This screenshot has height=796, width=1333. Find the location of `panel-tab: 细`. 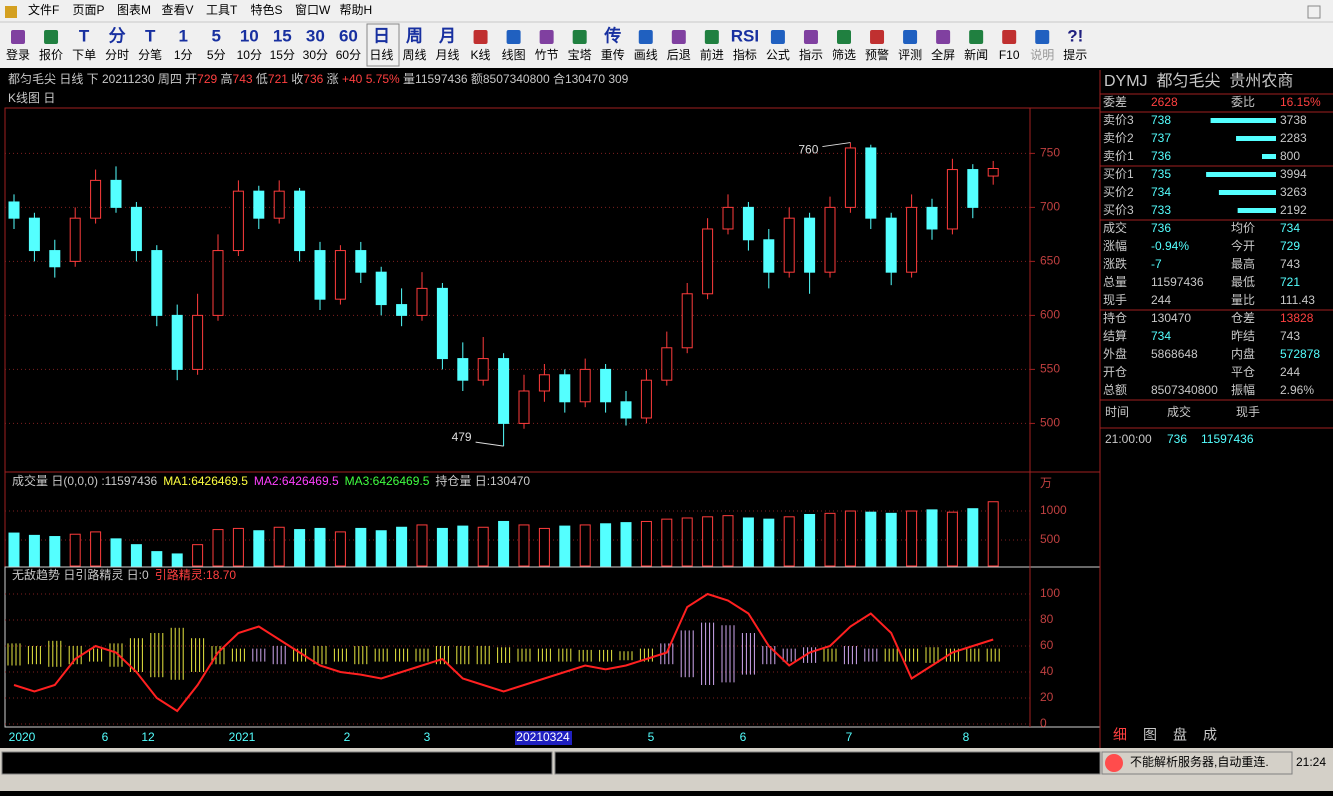

panel-tab: 细 is located at coordinates (1120, 735).